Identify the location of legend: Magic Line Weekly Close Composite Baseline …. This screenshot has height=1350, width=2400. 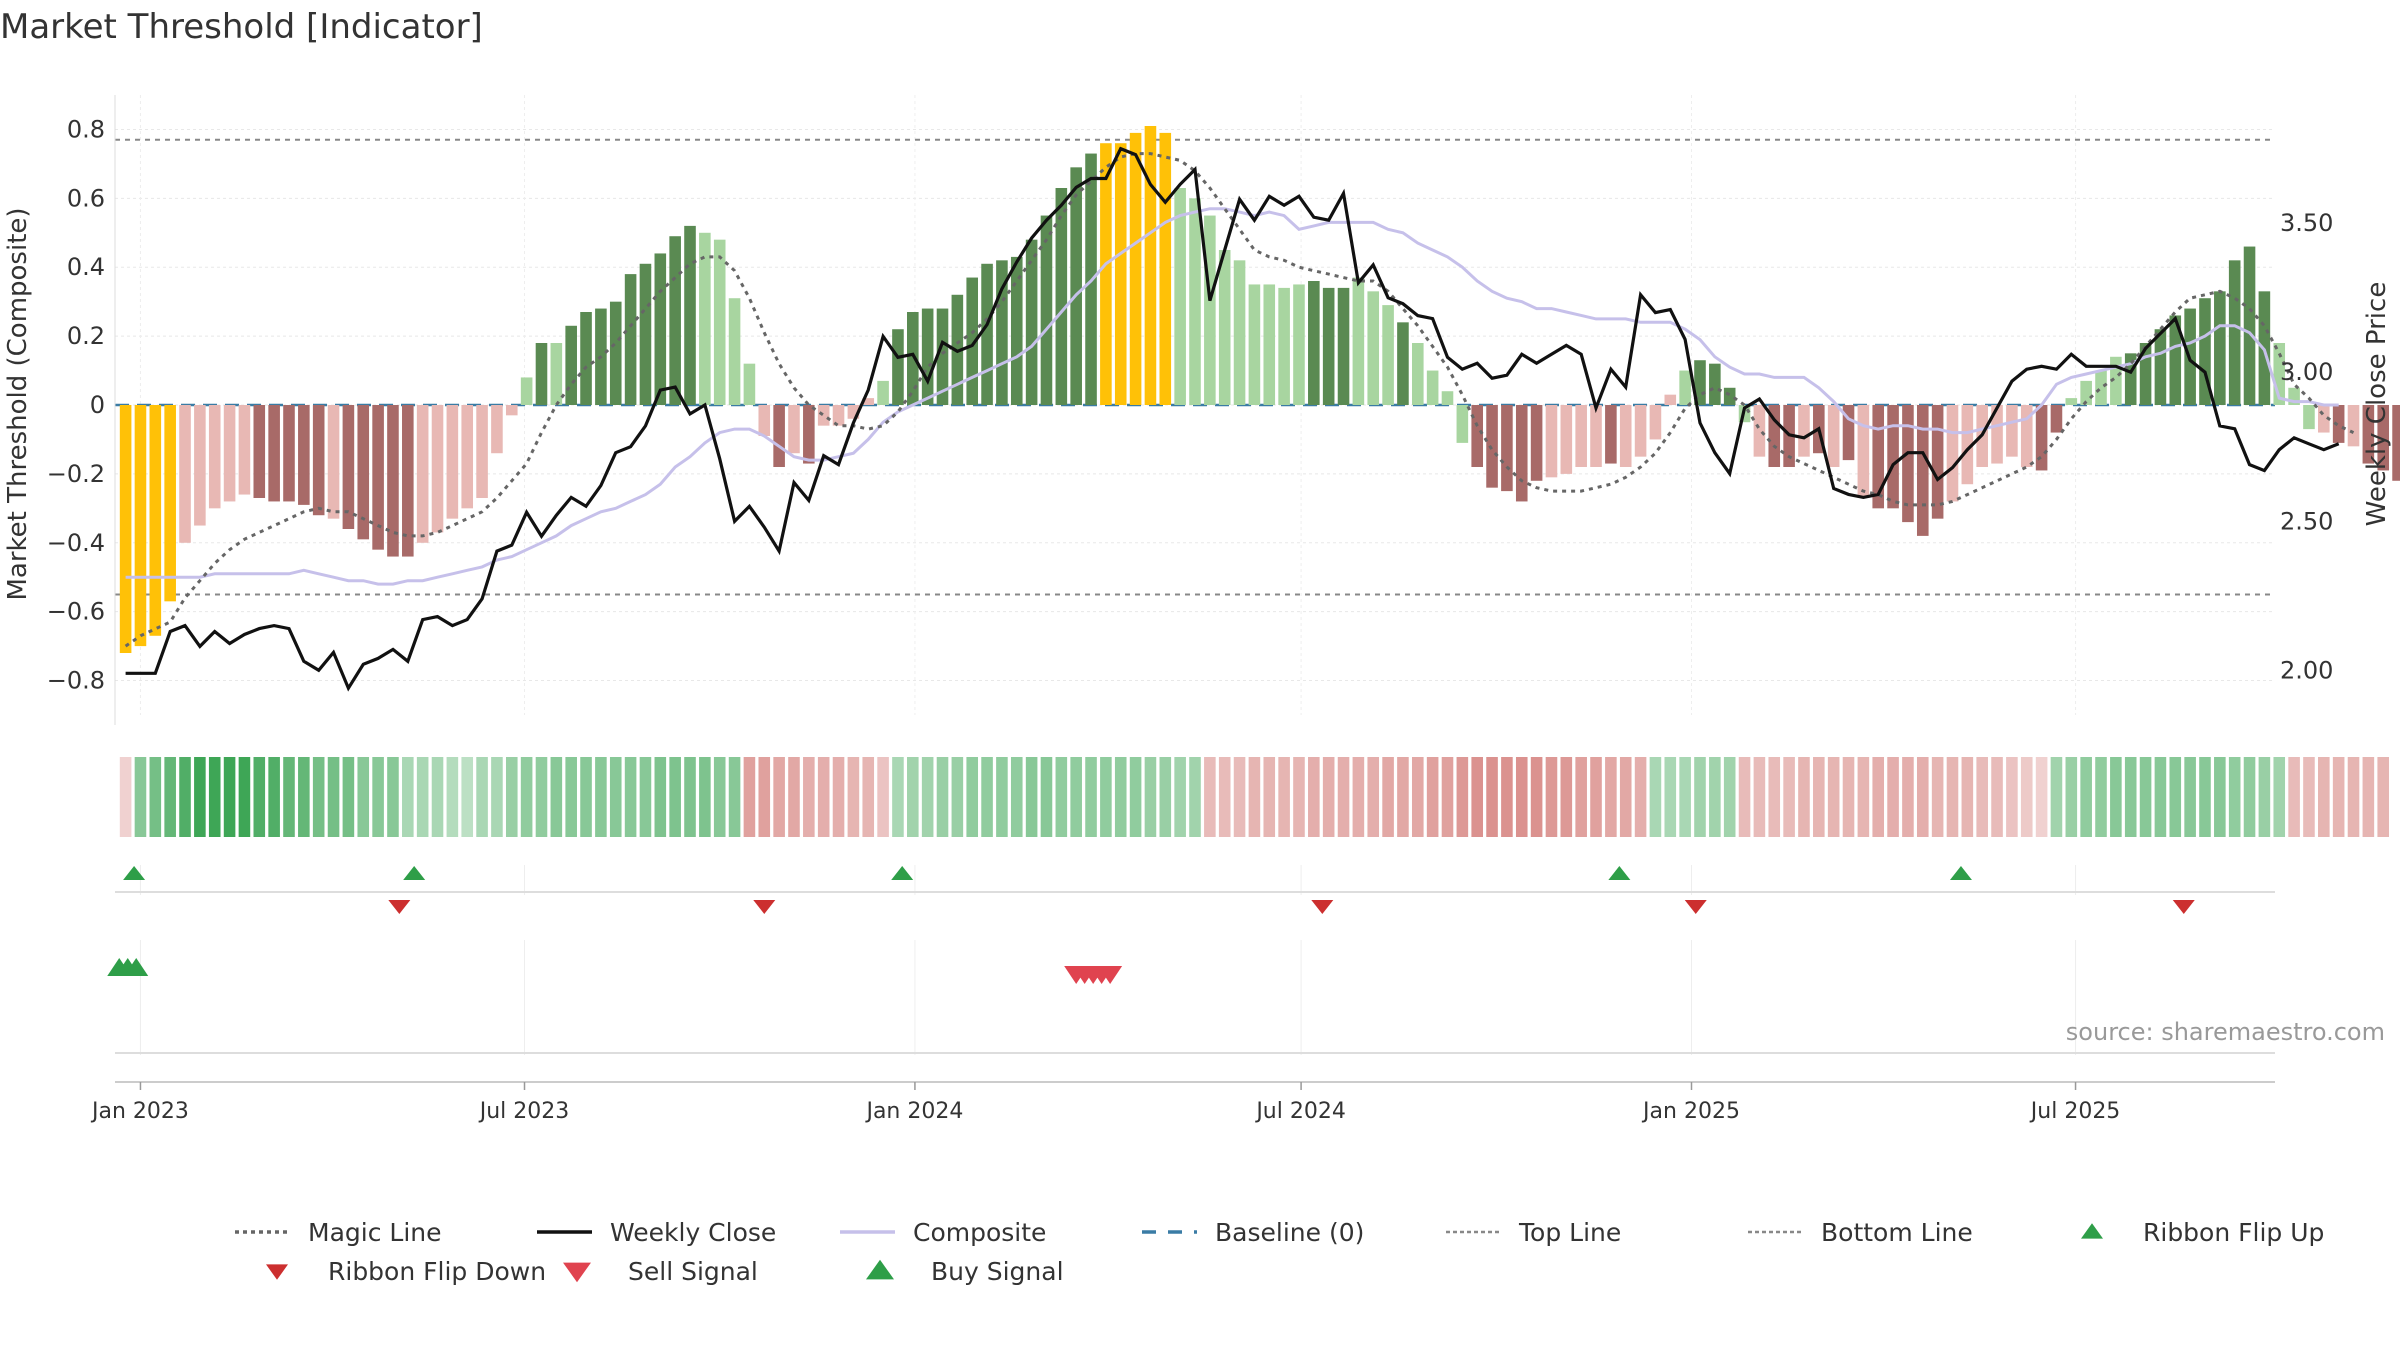
(1279, 1252).